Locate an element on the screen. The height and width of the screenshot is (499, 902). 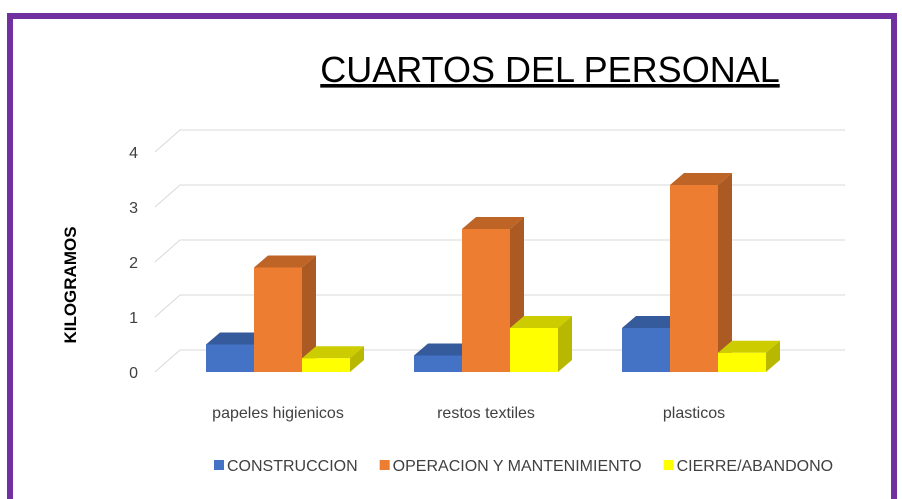
y-tick-label: 1 is located at coordinates (133, 318).